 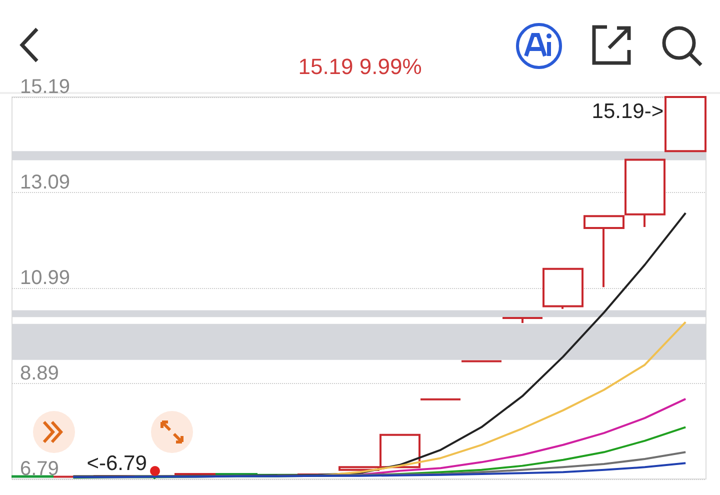 What do you see at coordinates (45, 183) in the screenshot?
I see `y-tick-label: 13.09` at bounding box center [45, 183].